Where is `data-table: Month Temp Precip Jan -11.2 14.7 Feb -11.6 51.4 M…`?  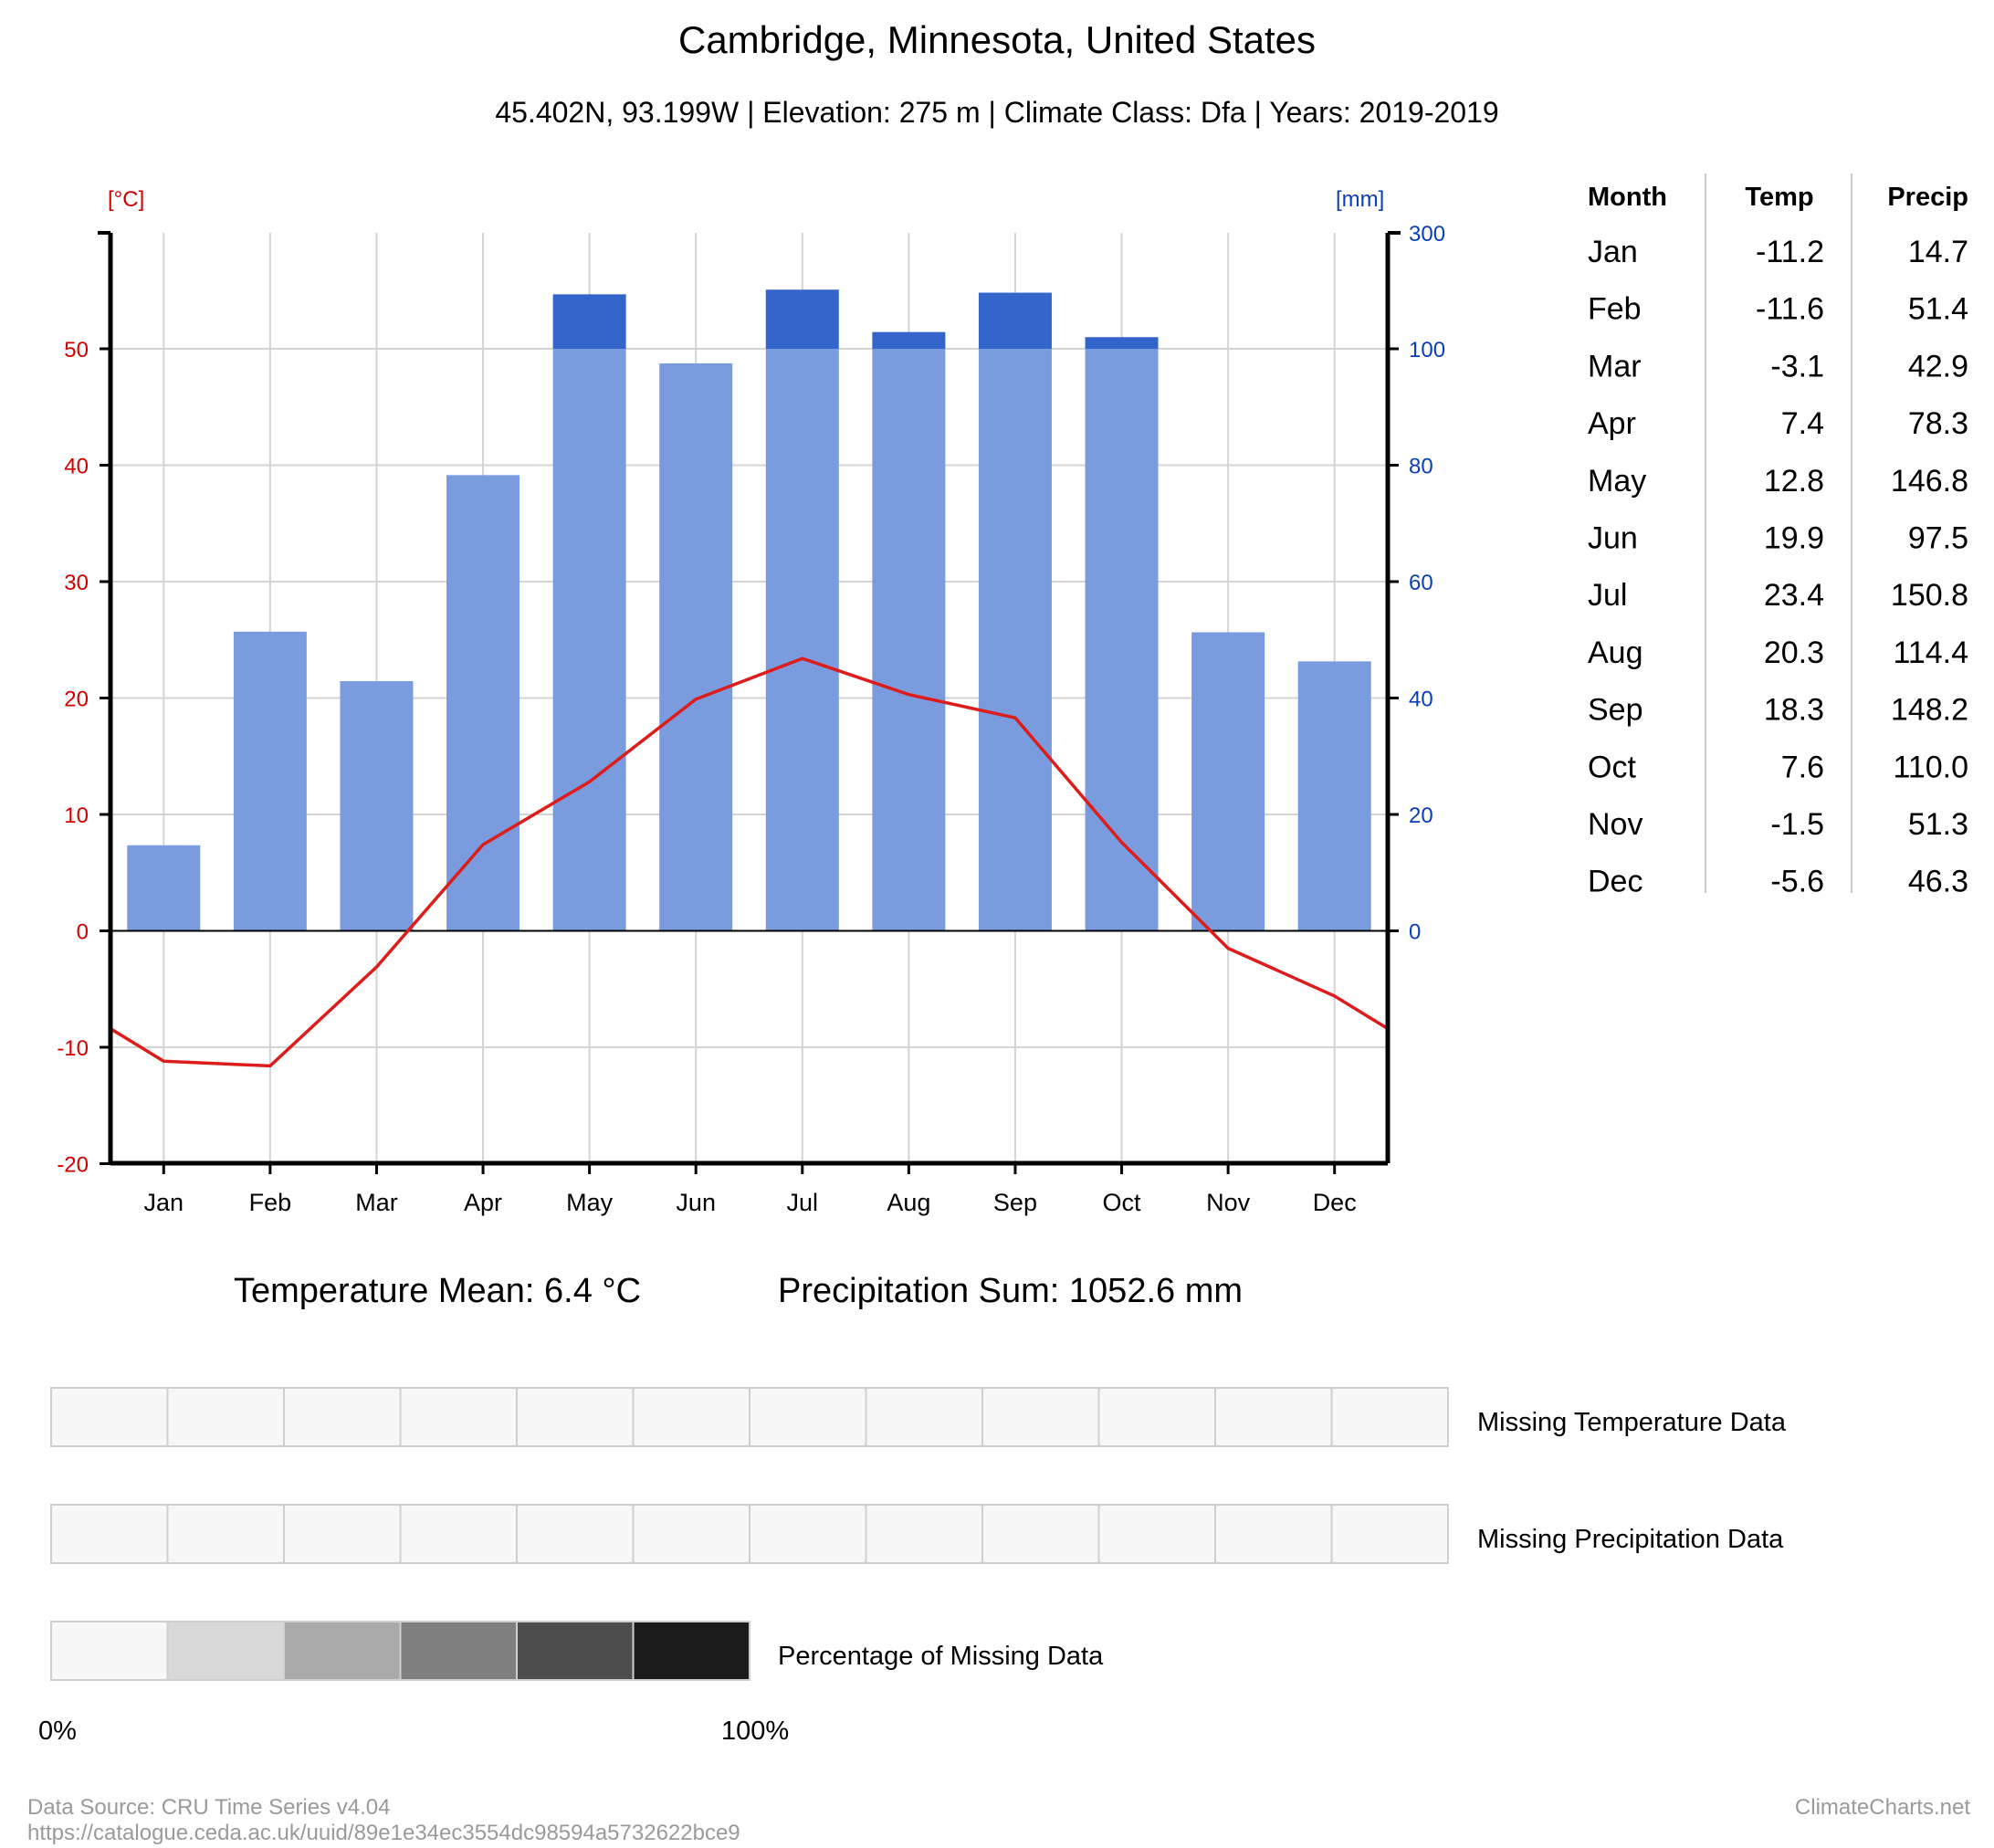 data-table: Month Temp Precip Jan -11.2 14.7 Feb -11.6 51.4 M… is located at coordinates (1778, 536).